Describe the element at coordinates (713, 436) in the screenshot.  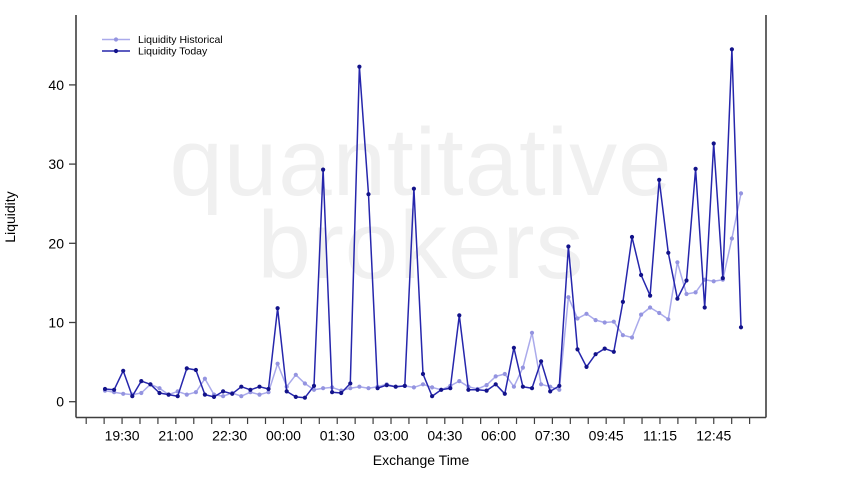
I see `x-tick-label: 12:45` at that location.